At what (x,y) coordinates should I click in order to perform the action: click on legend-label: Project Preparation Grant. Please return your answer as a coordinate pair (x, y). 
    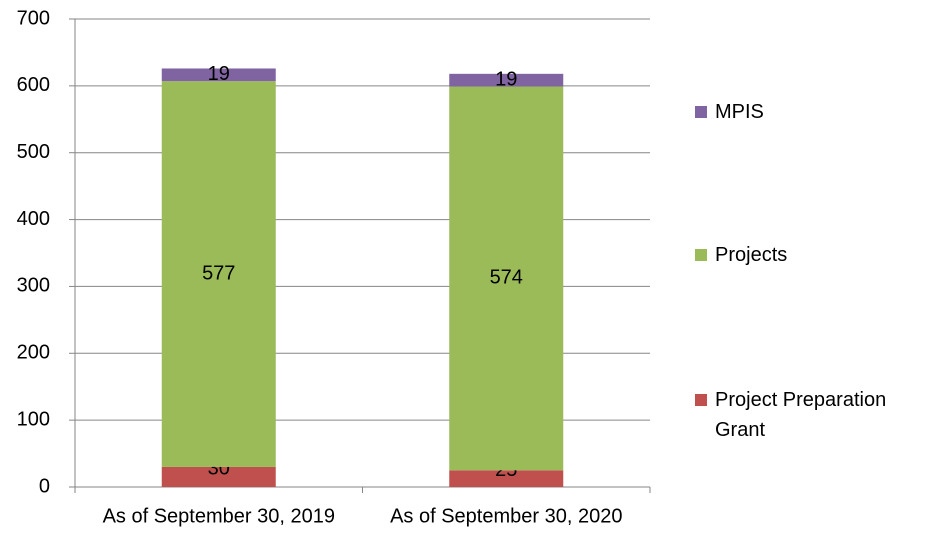
    Looking at the image, I should click on (801, 415).